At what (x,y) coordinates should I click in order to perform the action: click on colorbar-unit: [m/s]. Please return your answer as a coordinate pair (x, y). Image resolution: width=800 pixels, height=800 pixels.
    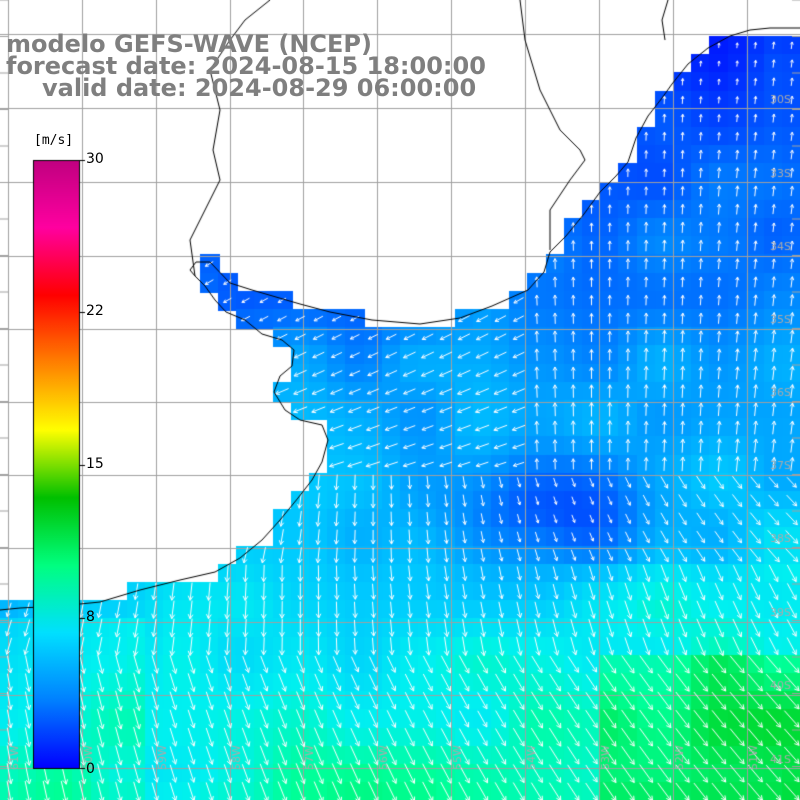
    Looking at the image, I should click on (54, 140).